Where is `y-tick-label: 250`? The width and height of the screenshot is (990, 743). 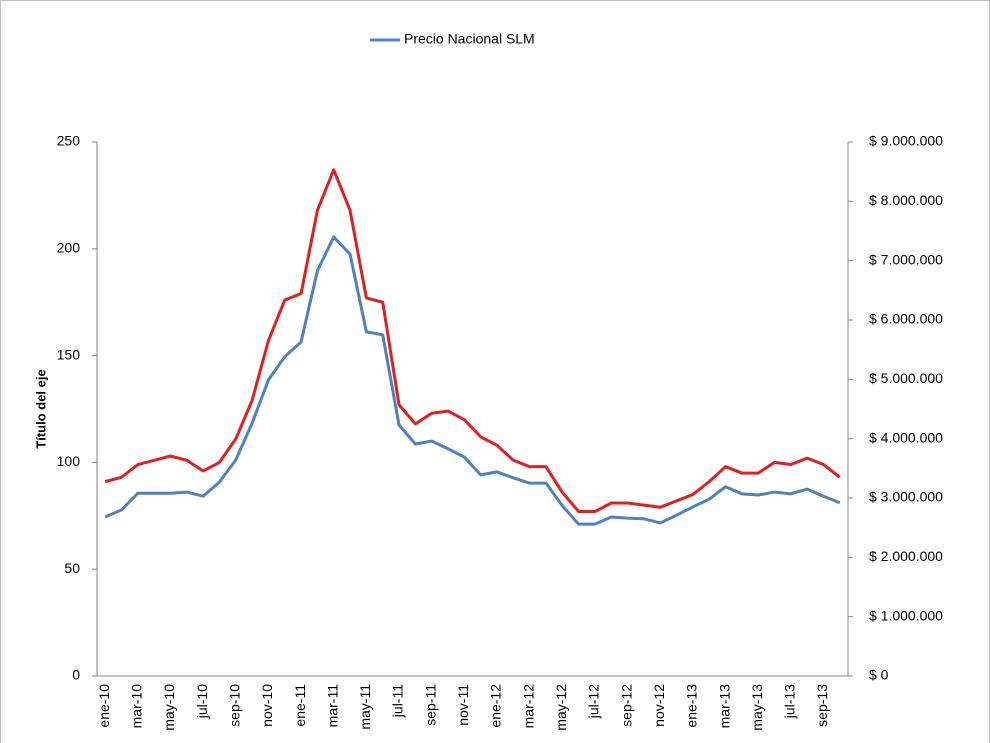 y-tick-label: 250 is located at coordinates (69, 141).